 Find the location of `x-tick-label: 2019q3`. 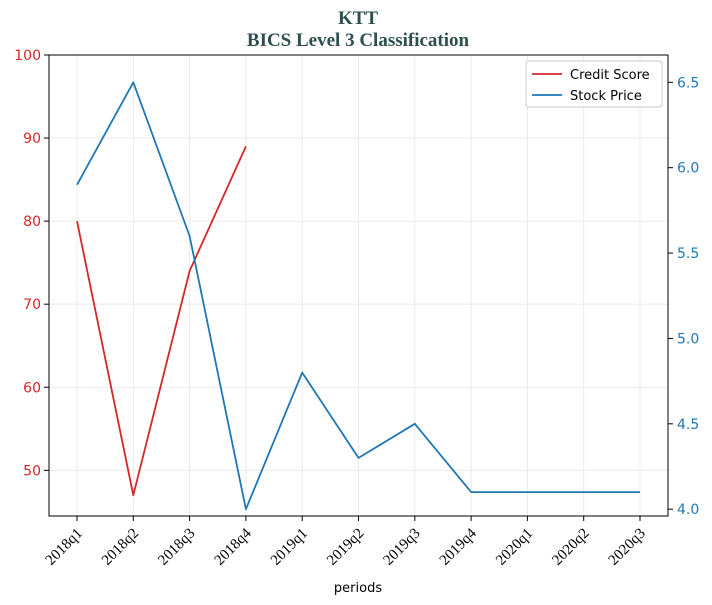

x-tick-label: 2019q3 is located at coordinates (401, 547).